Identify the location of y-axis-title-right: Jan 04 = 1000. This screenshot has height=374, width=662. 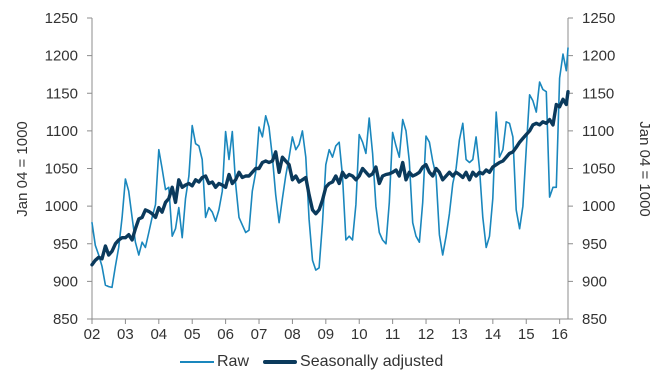
(644, 169).